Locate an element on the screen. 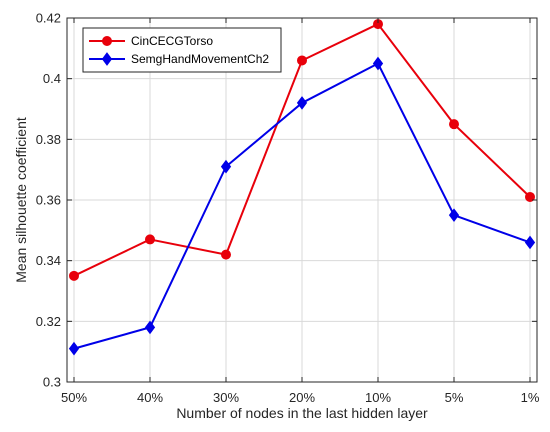  y-tick-label: 0.4 is located at coordinates (52, 78).